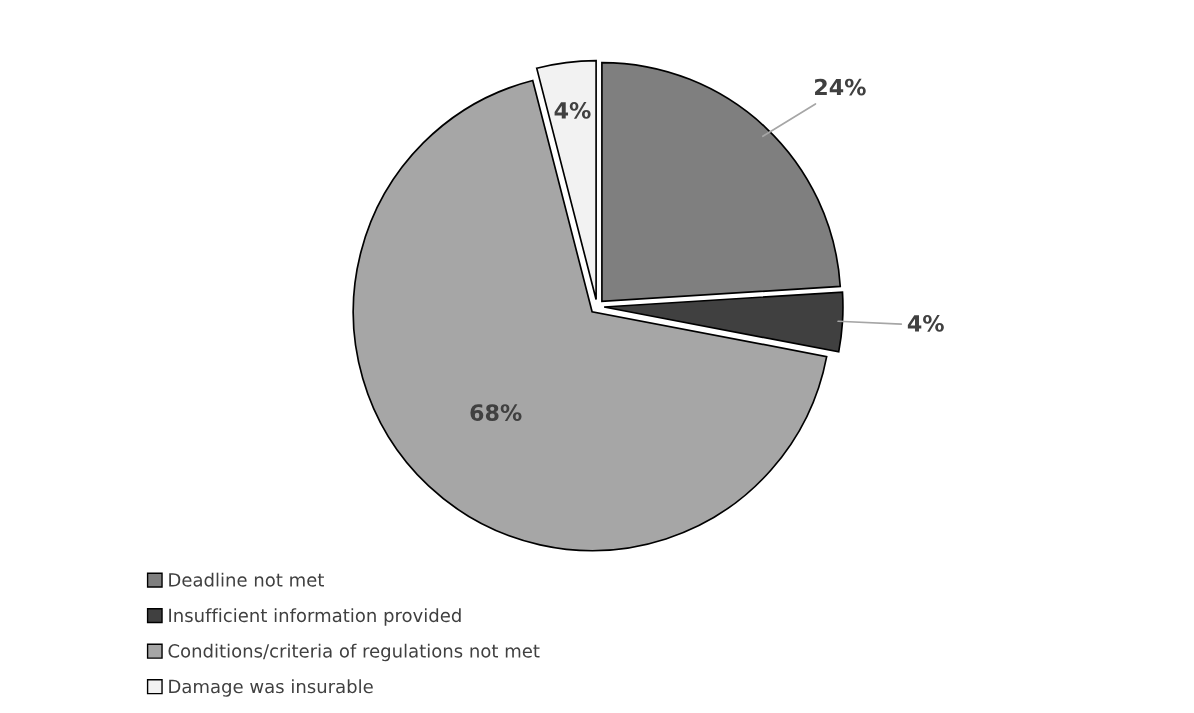  I want to click on legend-label: Conditions/criteria of regulations not met, so click(354, 652).